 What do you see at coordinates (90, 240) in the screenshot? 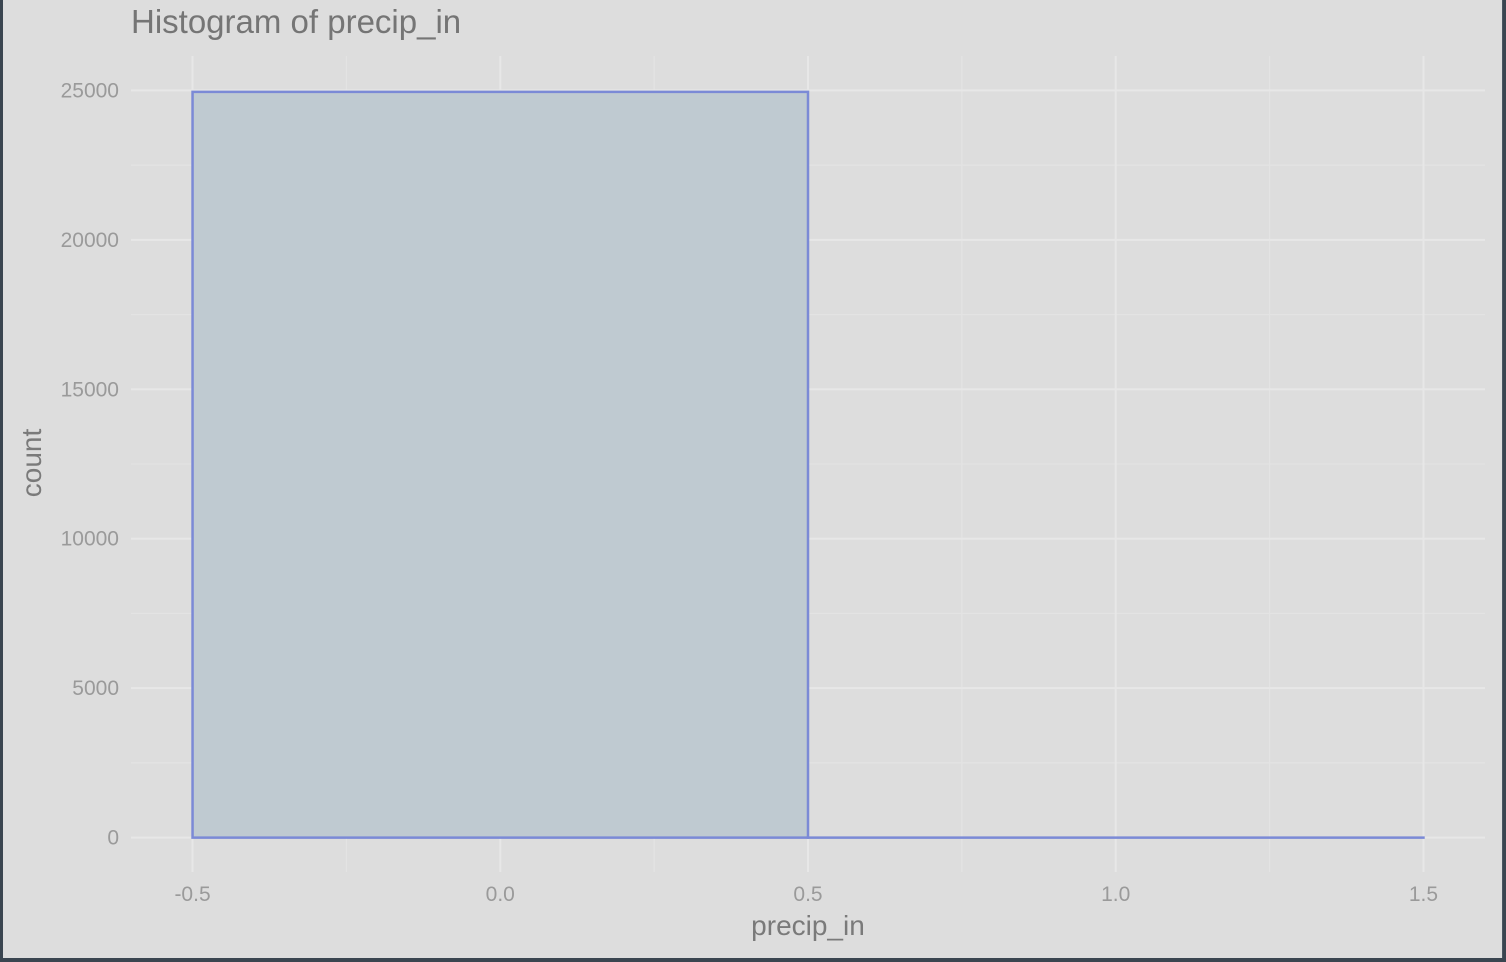
I see `y-tick-label: 20000` at bounding box center [90, 240].